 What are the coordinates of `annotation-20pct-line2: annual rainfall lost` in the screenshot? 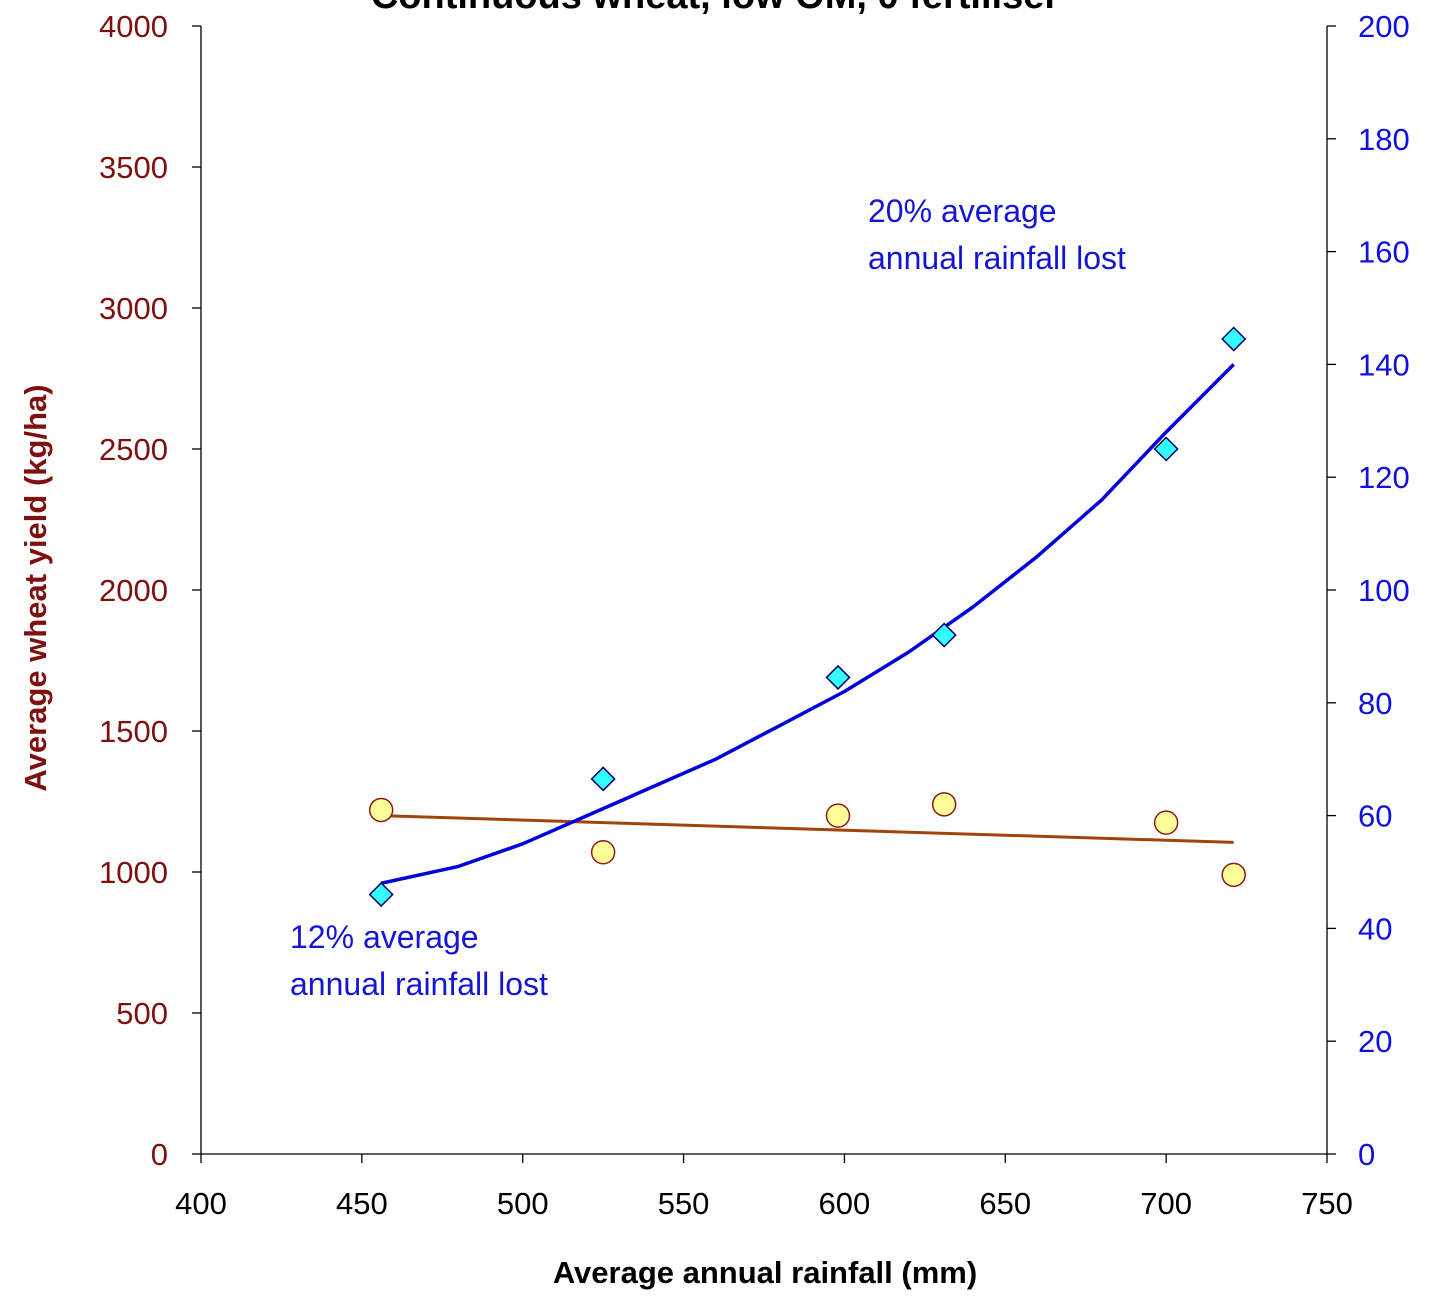 It's located at (997, 258).